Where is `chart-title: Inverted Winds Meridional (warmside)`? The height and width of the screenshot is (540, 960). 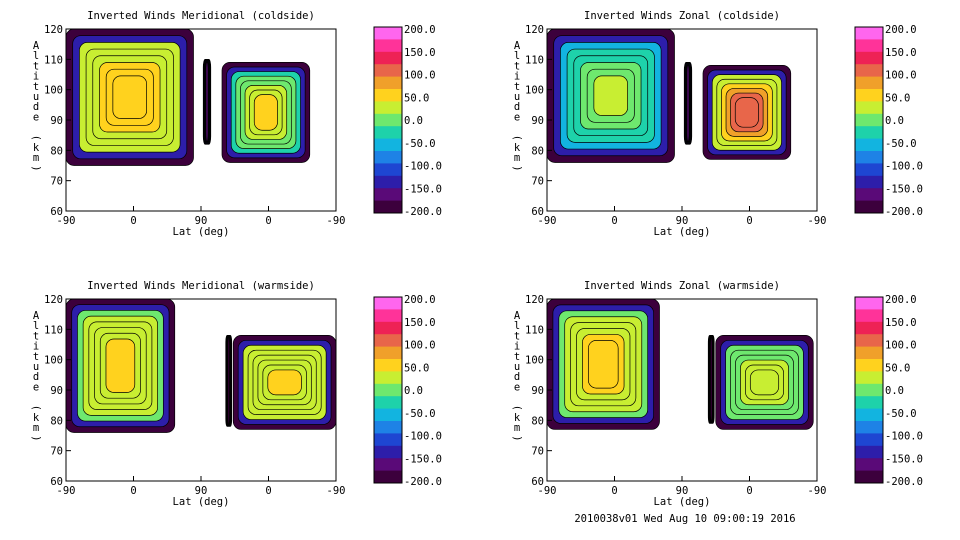 chart-title: Inverted Winds Meridional (warmside) is located at coordinates (201, 286).